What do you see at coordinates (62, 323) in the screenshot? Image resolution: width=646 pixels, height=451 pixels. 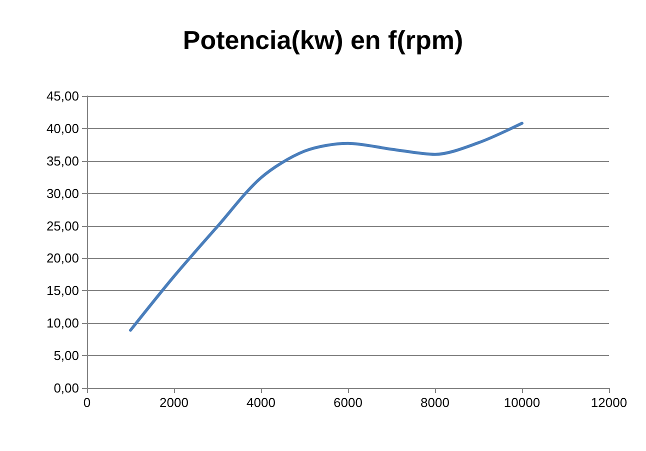 I see `y-tick-label: 10,00` at bounding box center [62, 323].